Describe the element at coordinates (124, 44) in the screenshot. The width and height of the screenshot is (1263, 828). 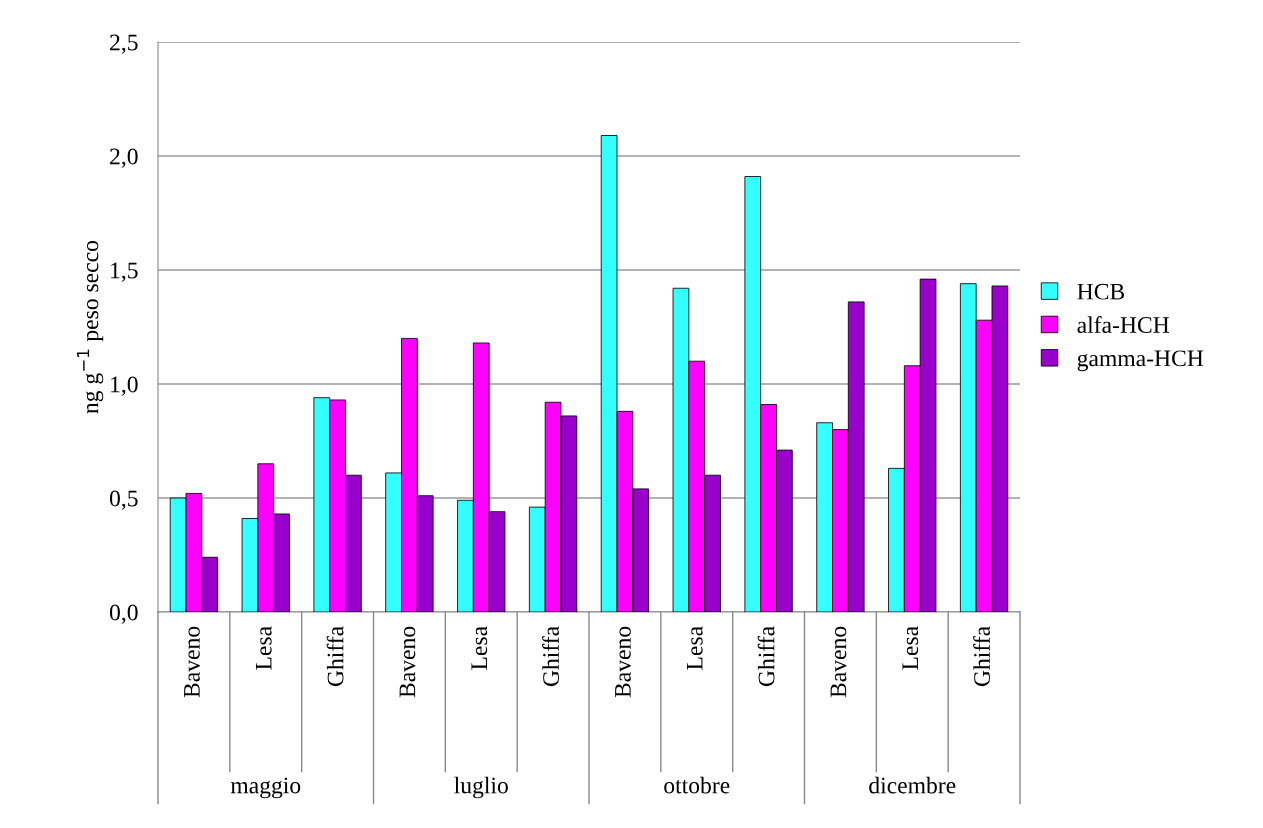
I see `y-tick-label: 2,5` at that location.